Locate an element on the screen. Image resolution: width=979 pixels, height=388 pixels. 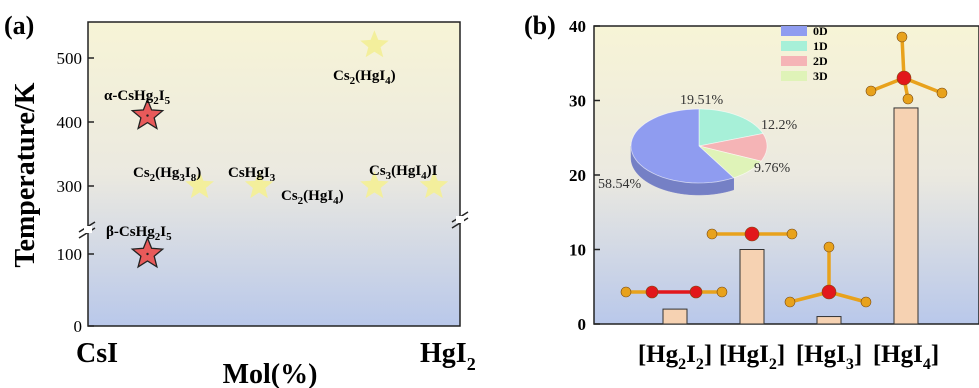
y-tick-label-a: 100 is located at coordinates (70, 254).